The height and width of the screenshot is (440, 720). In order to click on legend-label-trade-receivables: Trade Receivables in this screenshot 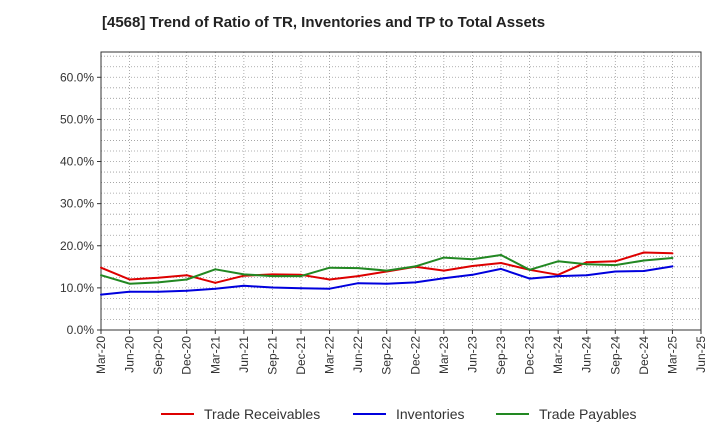, I will do `click(262, 414)`.